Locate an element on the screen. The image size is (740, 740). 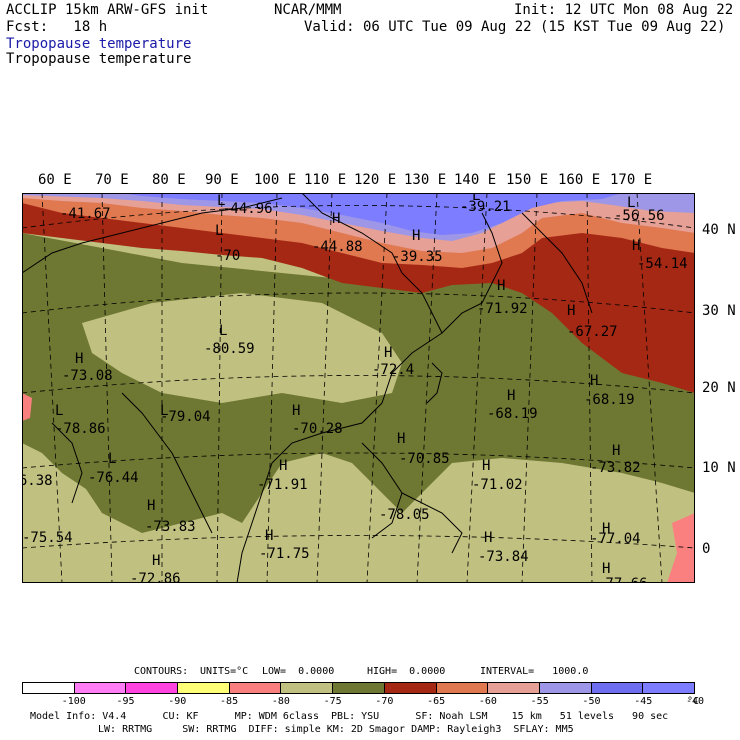
interval-value: INTERVAL= 1000.0 is located at coordinates (534, 671).